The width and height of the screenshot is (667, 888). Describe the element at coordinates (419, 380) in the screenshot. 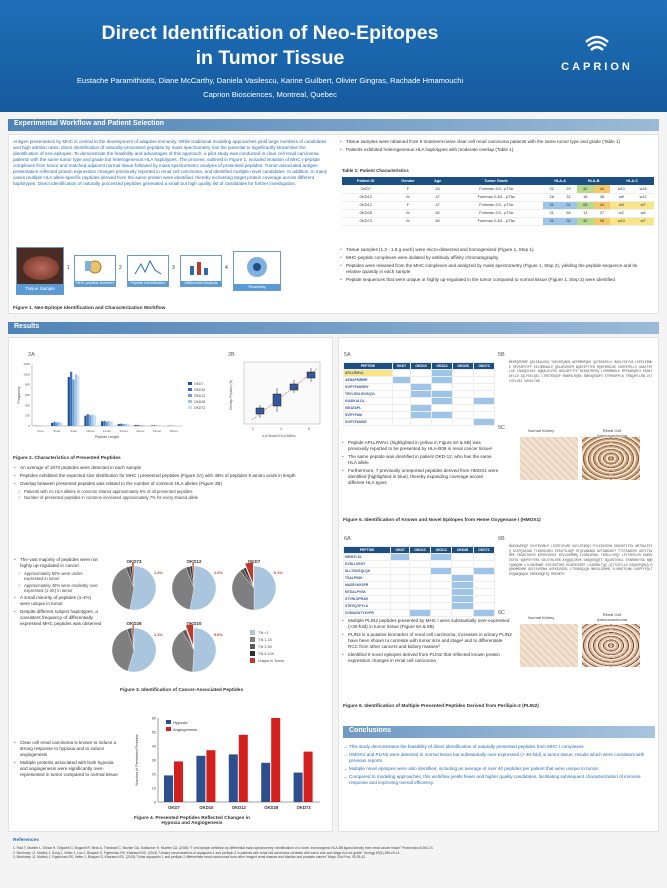

I see `peptide-row: AENAPMRMR` at that location.